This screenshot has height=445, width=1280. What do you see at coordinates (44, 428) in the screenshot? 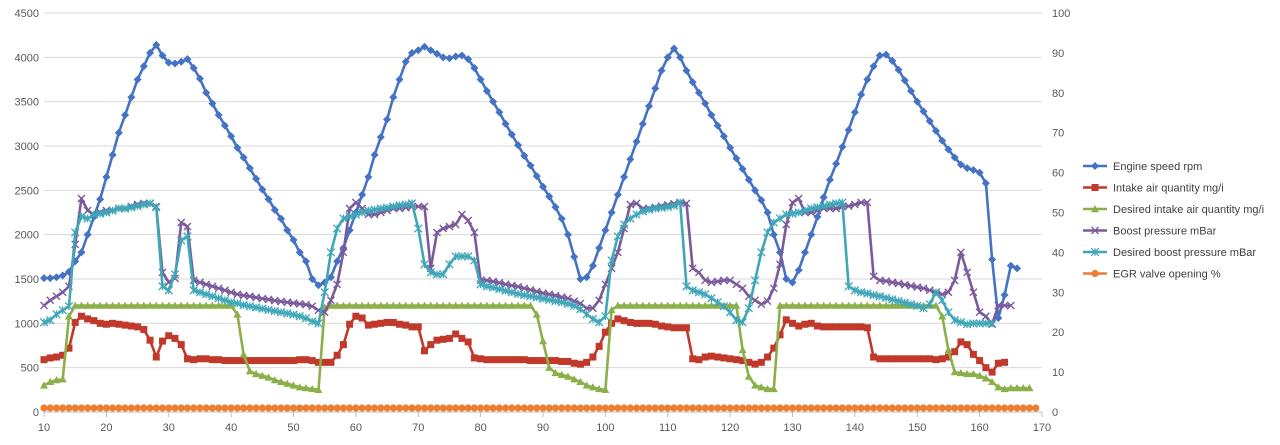
I see `x-tick-label: 10` at bounding box center [44, 428].